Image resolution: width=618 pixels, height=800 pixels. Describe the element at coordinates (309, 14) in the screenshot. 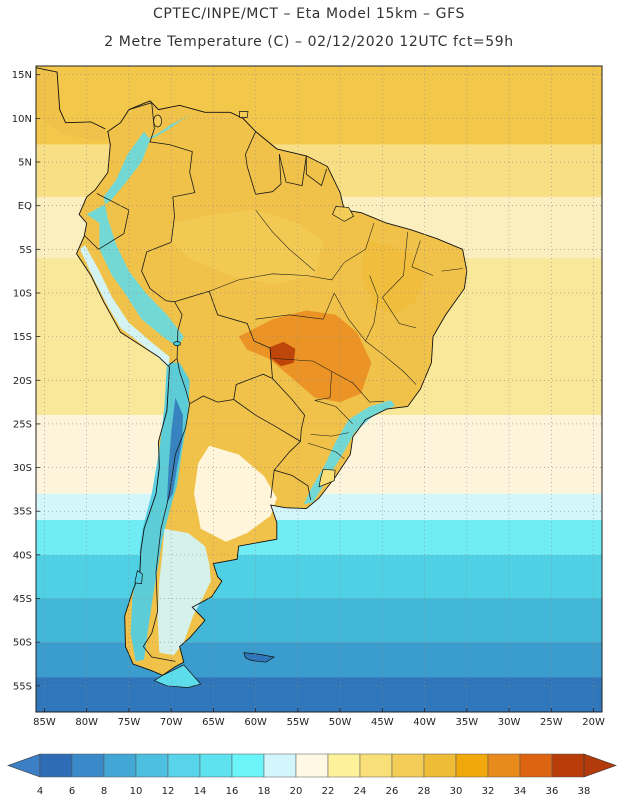

I see `chart-title: CPTEC/INPE/MCT – Eta Model 15km – GFS` at that location.